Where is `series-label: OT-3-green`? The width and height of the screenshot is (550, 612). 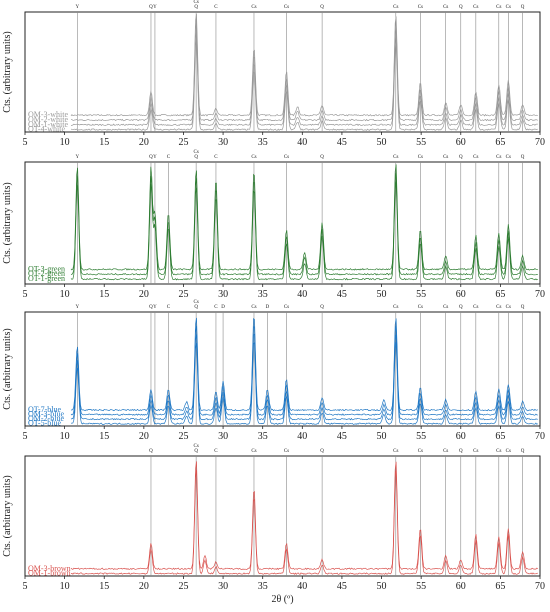 series-label: OT-3-green is located at coordinates (46, 268).